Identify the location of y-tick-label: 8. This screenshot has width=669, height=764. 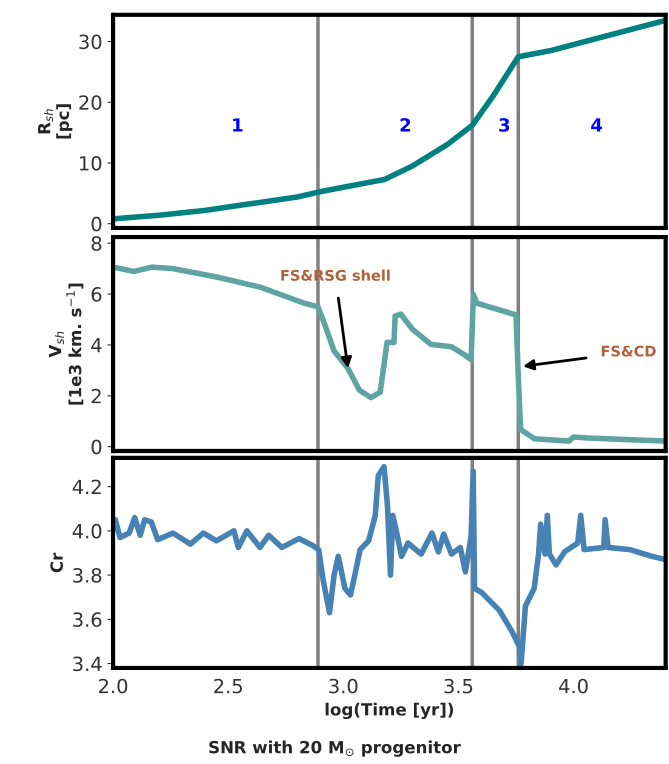
(97, 243).